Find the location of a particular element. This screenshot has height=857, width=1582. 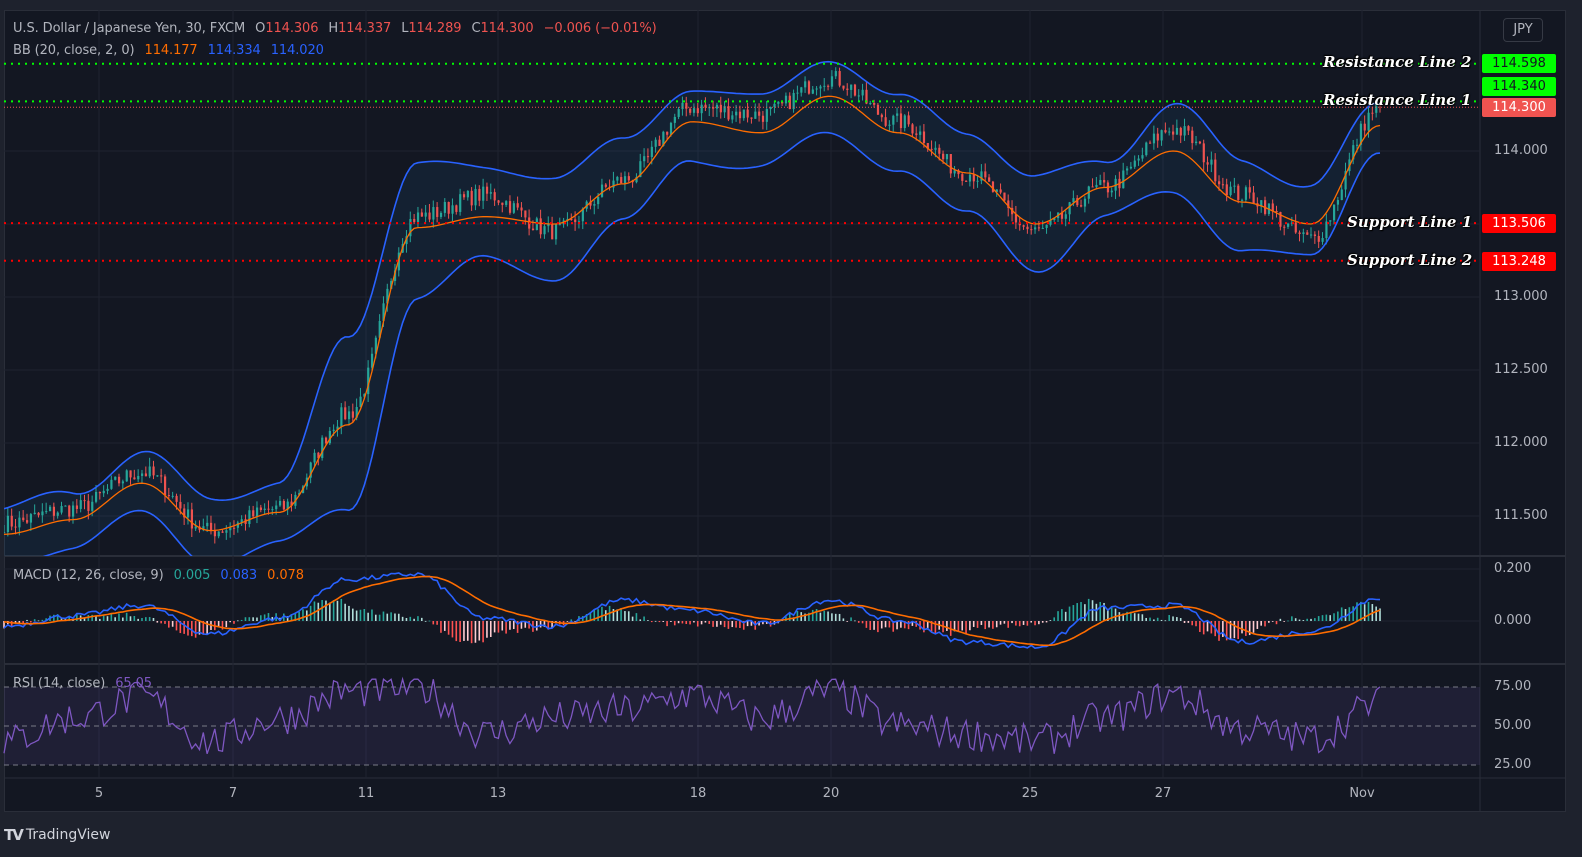

high-value: 114.337 is located at coordinates (365, 28).